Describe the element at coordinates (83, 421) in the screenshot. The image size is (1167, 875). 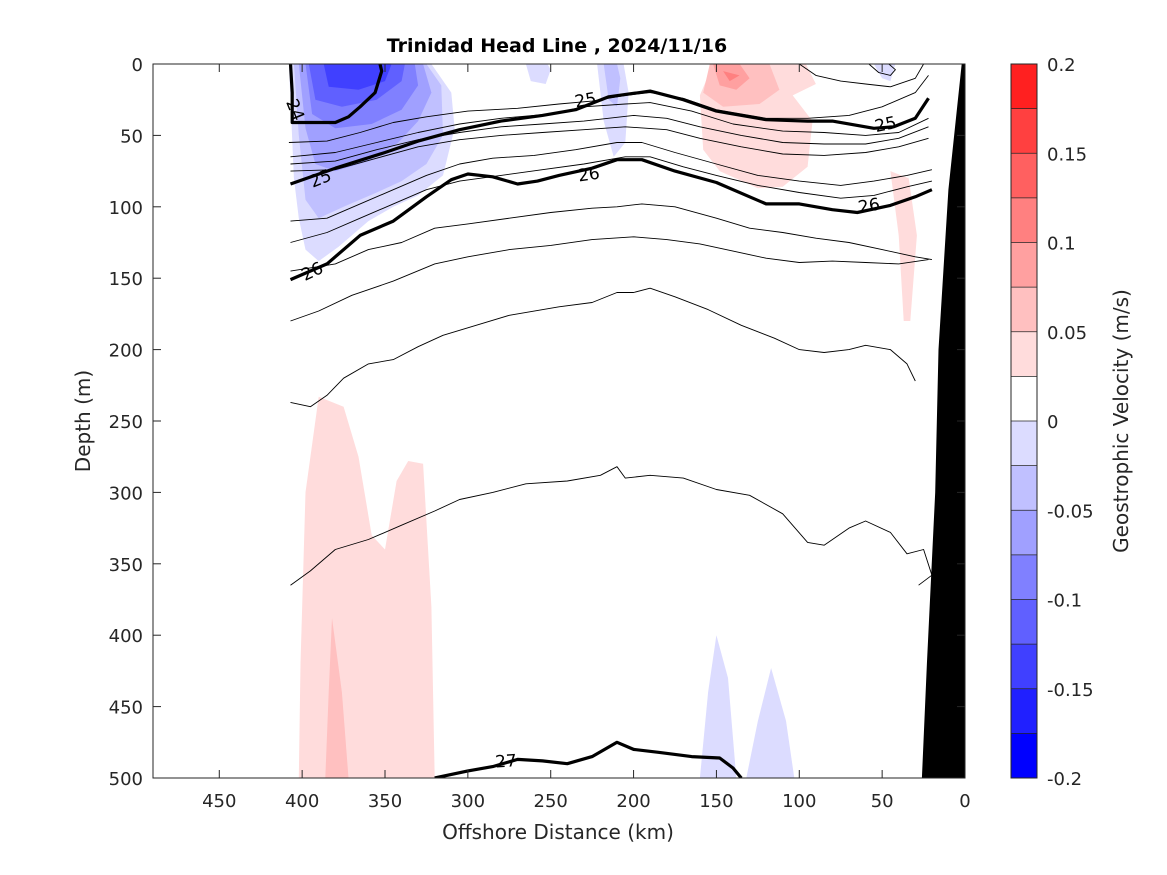
I see `y-axis-label: Depth (m)` at that location.